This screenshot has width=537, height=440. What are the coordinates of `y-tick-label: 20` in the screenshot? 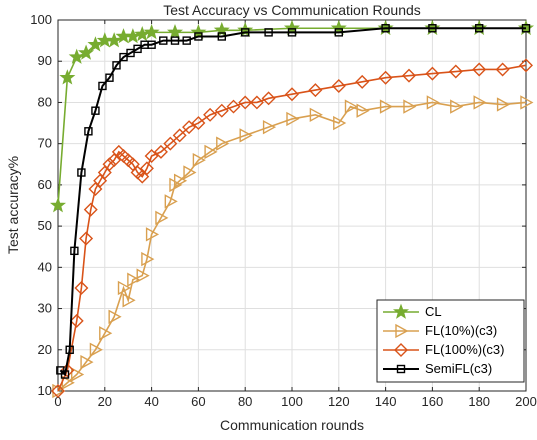 It's located at (45, 349).